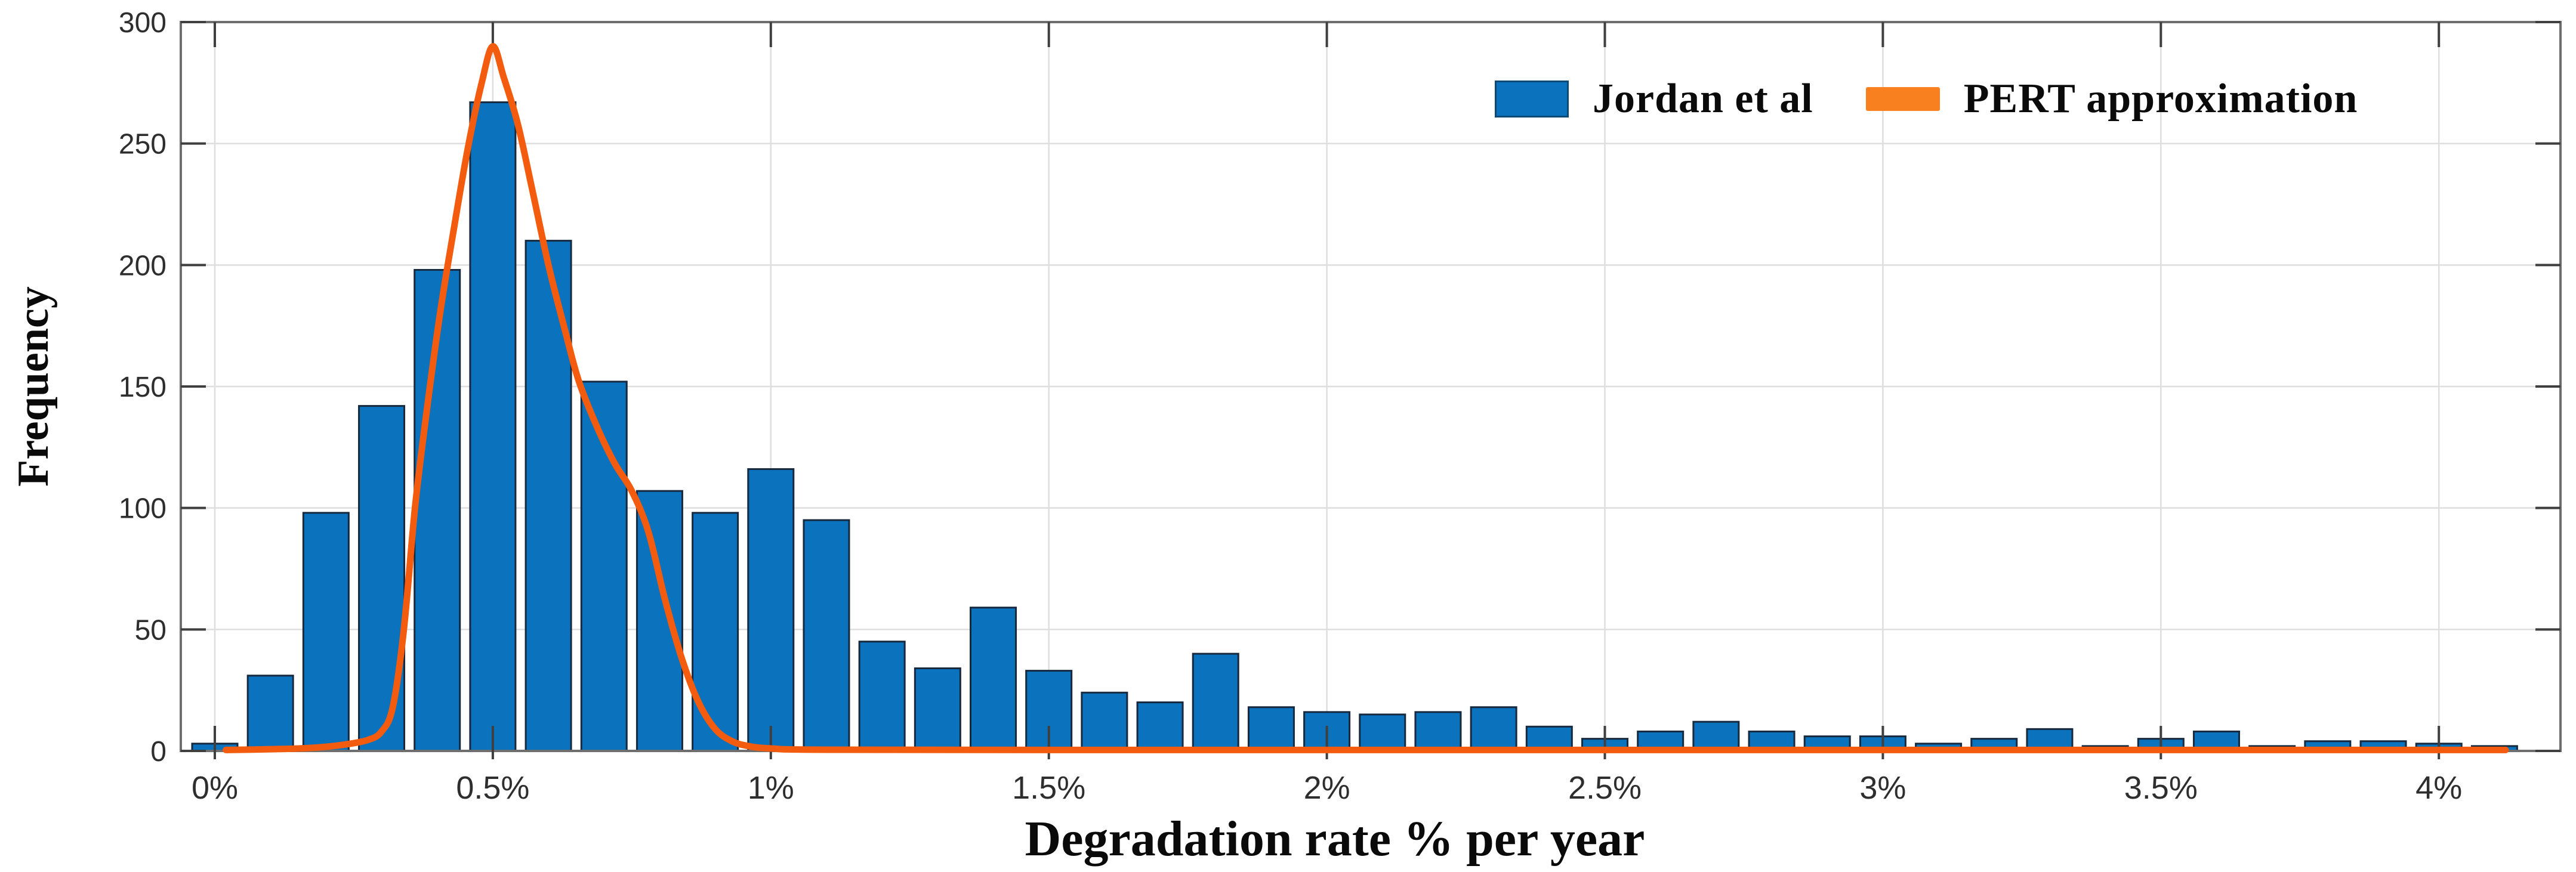 The image size is (2576, 872). What do you see at coordinates (2161, 99) in the screenshot?
I see `legend-label-pert: PERT approximation` at bounding box center [2161, 99].